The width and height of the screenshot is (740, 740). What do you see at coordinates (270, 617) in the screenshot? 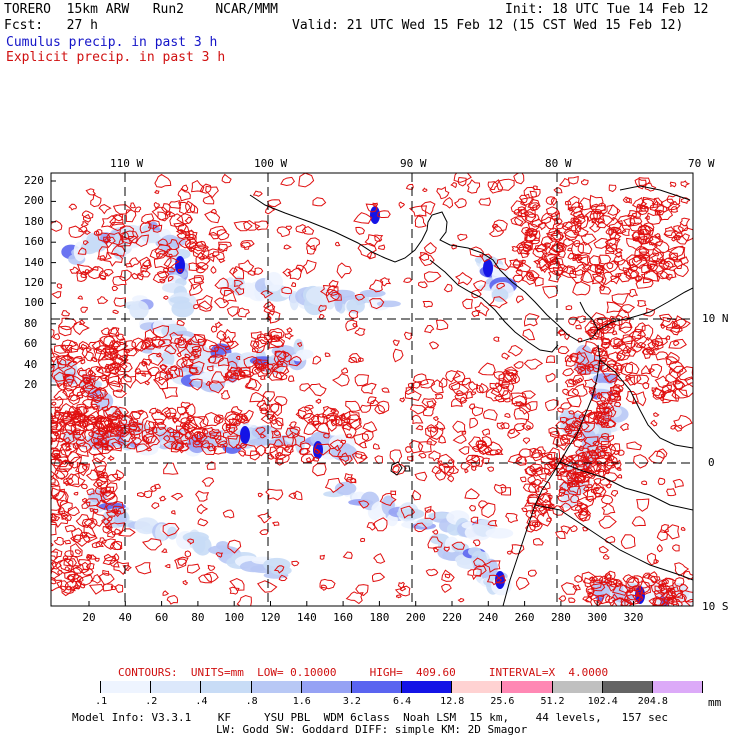
I see `bottom-tick-label: 120` at bounding box center [270, 617].